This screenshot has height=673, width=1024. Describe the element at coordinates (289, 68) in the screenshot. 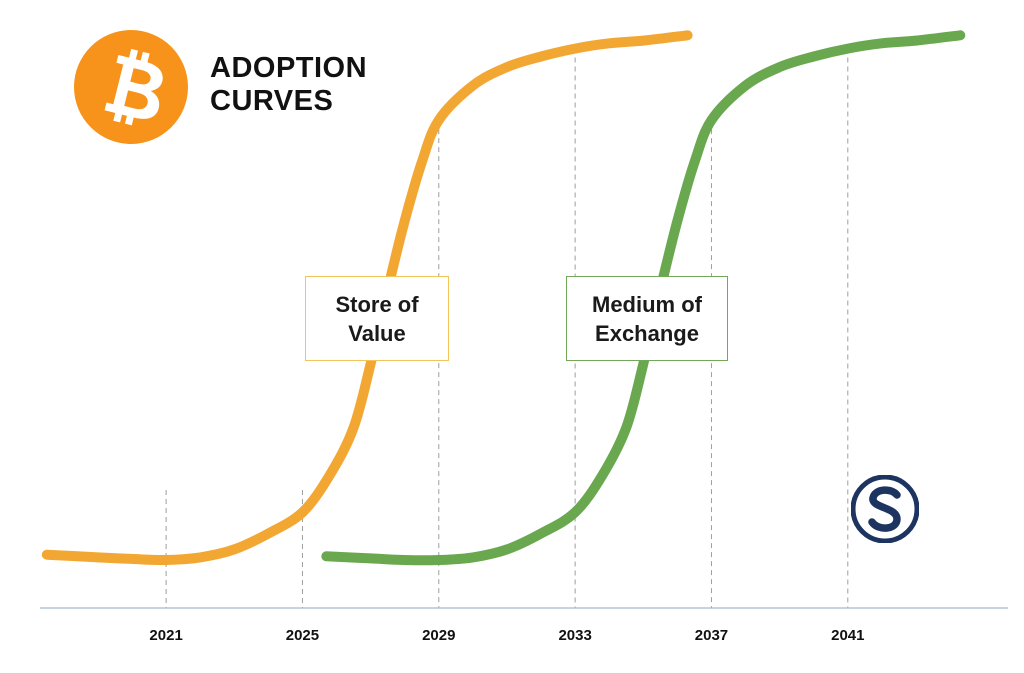

I see `title-line-1: ADOPTION` at that location.